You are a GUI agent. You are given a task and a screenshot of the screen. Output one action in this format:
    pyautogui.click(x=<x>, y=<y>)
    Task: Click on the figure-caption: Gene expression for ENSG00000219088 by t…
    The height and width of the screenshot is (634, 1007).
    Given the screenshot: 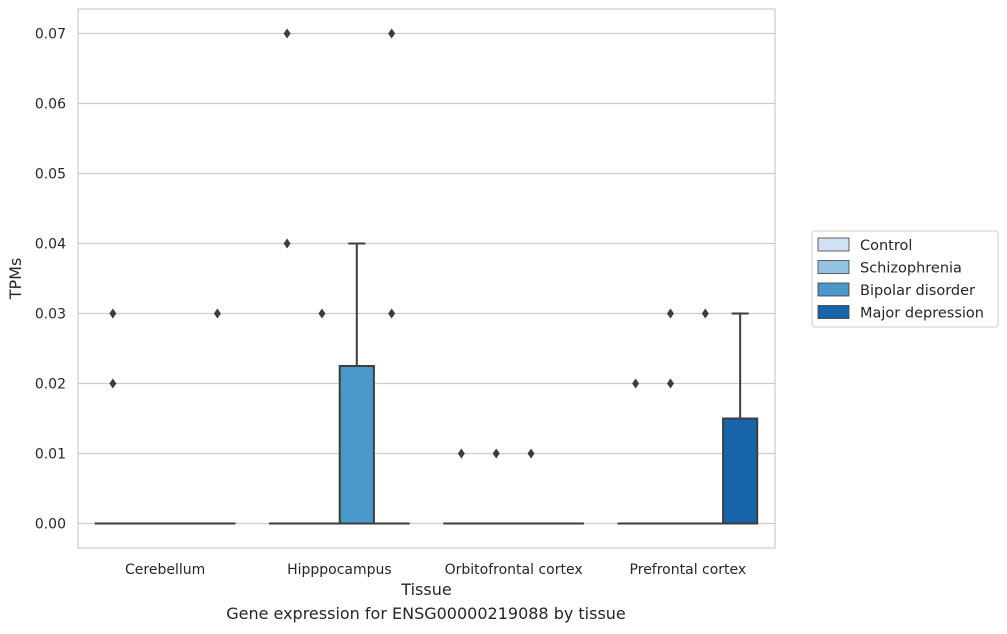 What is the action you would take?
    pyautogui.click(x=426, y=613)
    